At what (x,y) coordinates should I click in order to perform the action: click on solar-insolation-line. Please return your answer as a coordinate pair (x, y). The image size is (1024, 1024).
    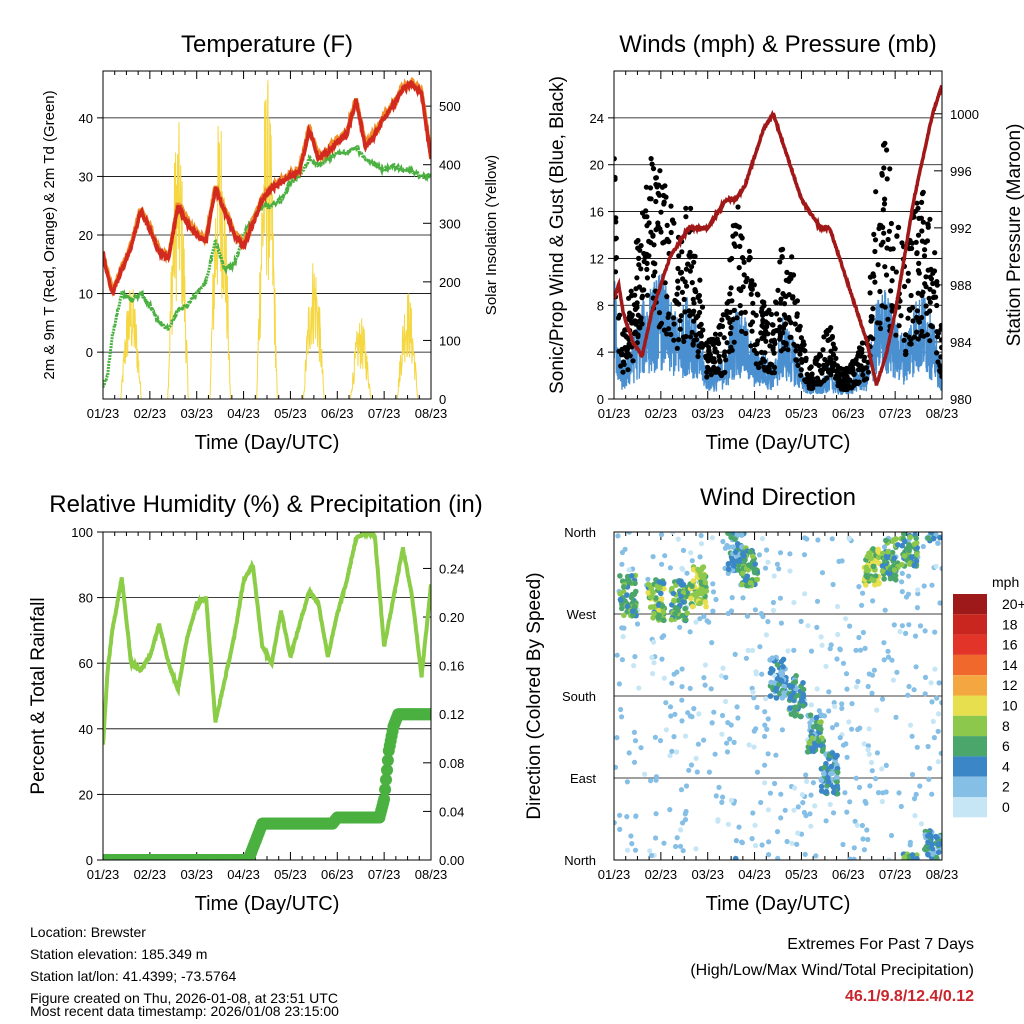
    Looking at the image, I should click on (407, 346).